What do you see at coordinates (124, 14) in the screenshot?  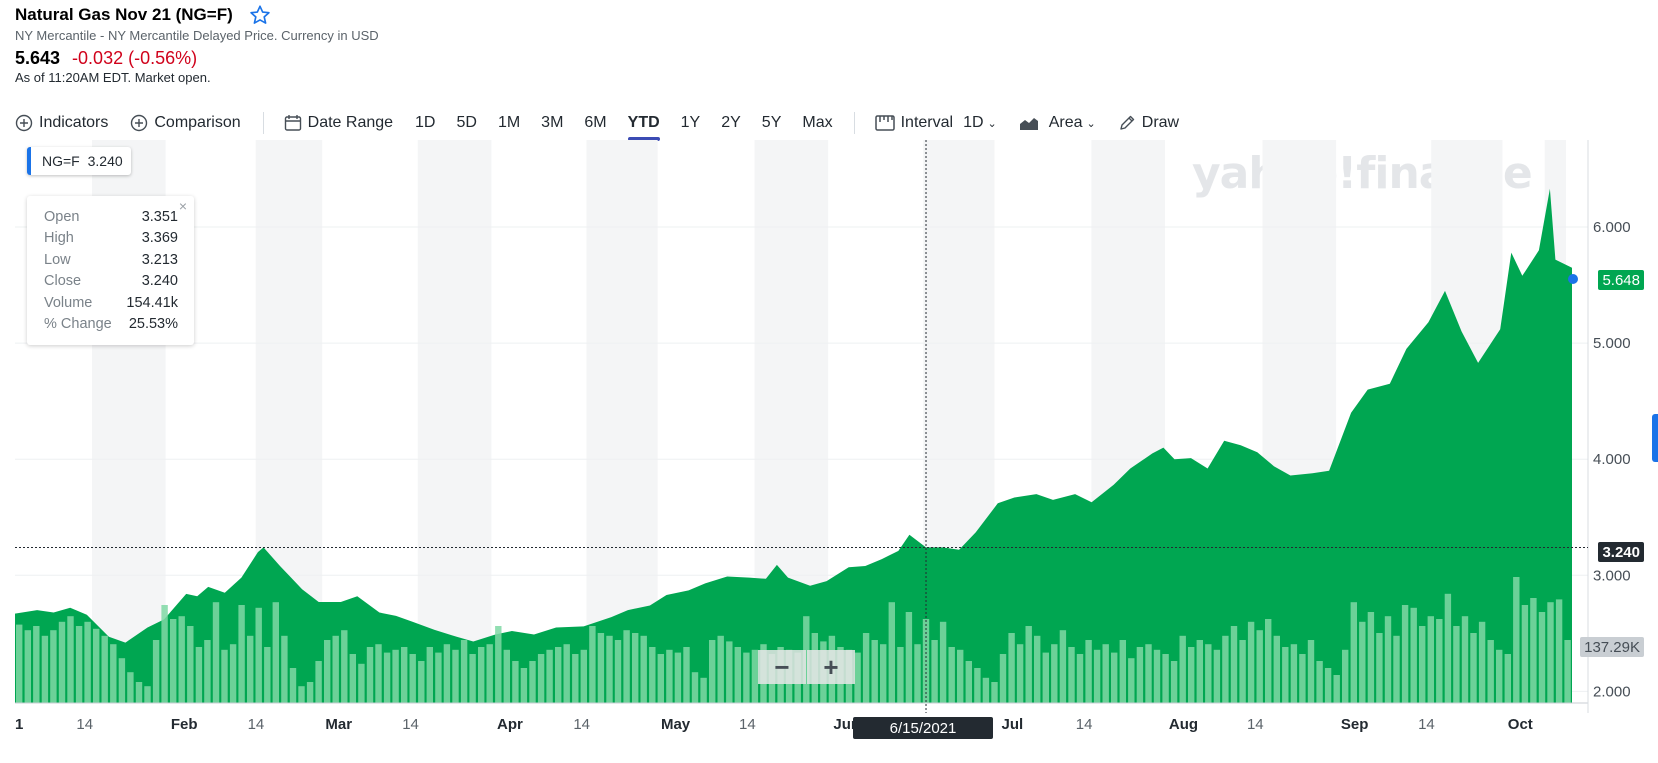 I see `page-title: Natural Gas Nov 21 (NG=F)` at bounding box center [124, 14].